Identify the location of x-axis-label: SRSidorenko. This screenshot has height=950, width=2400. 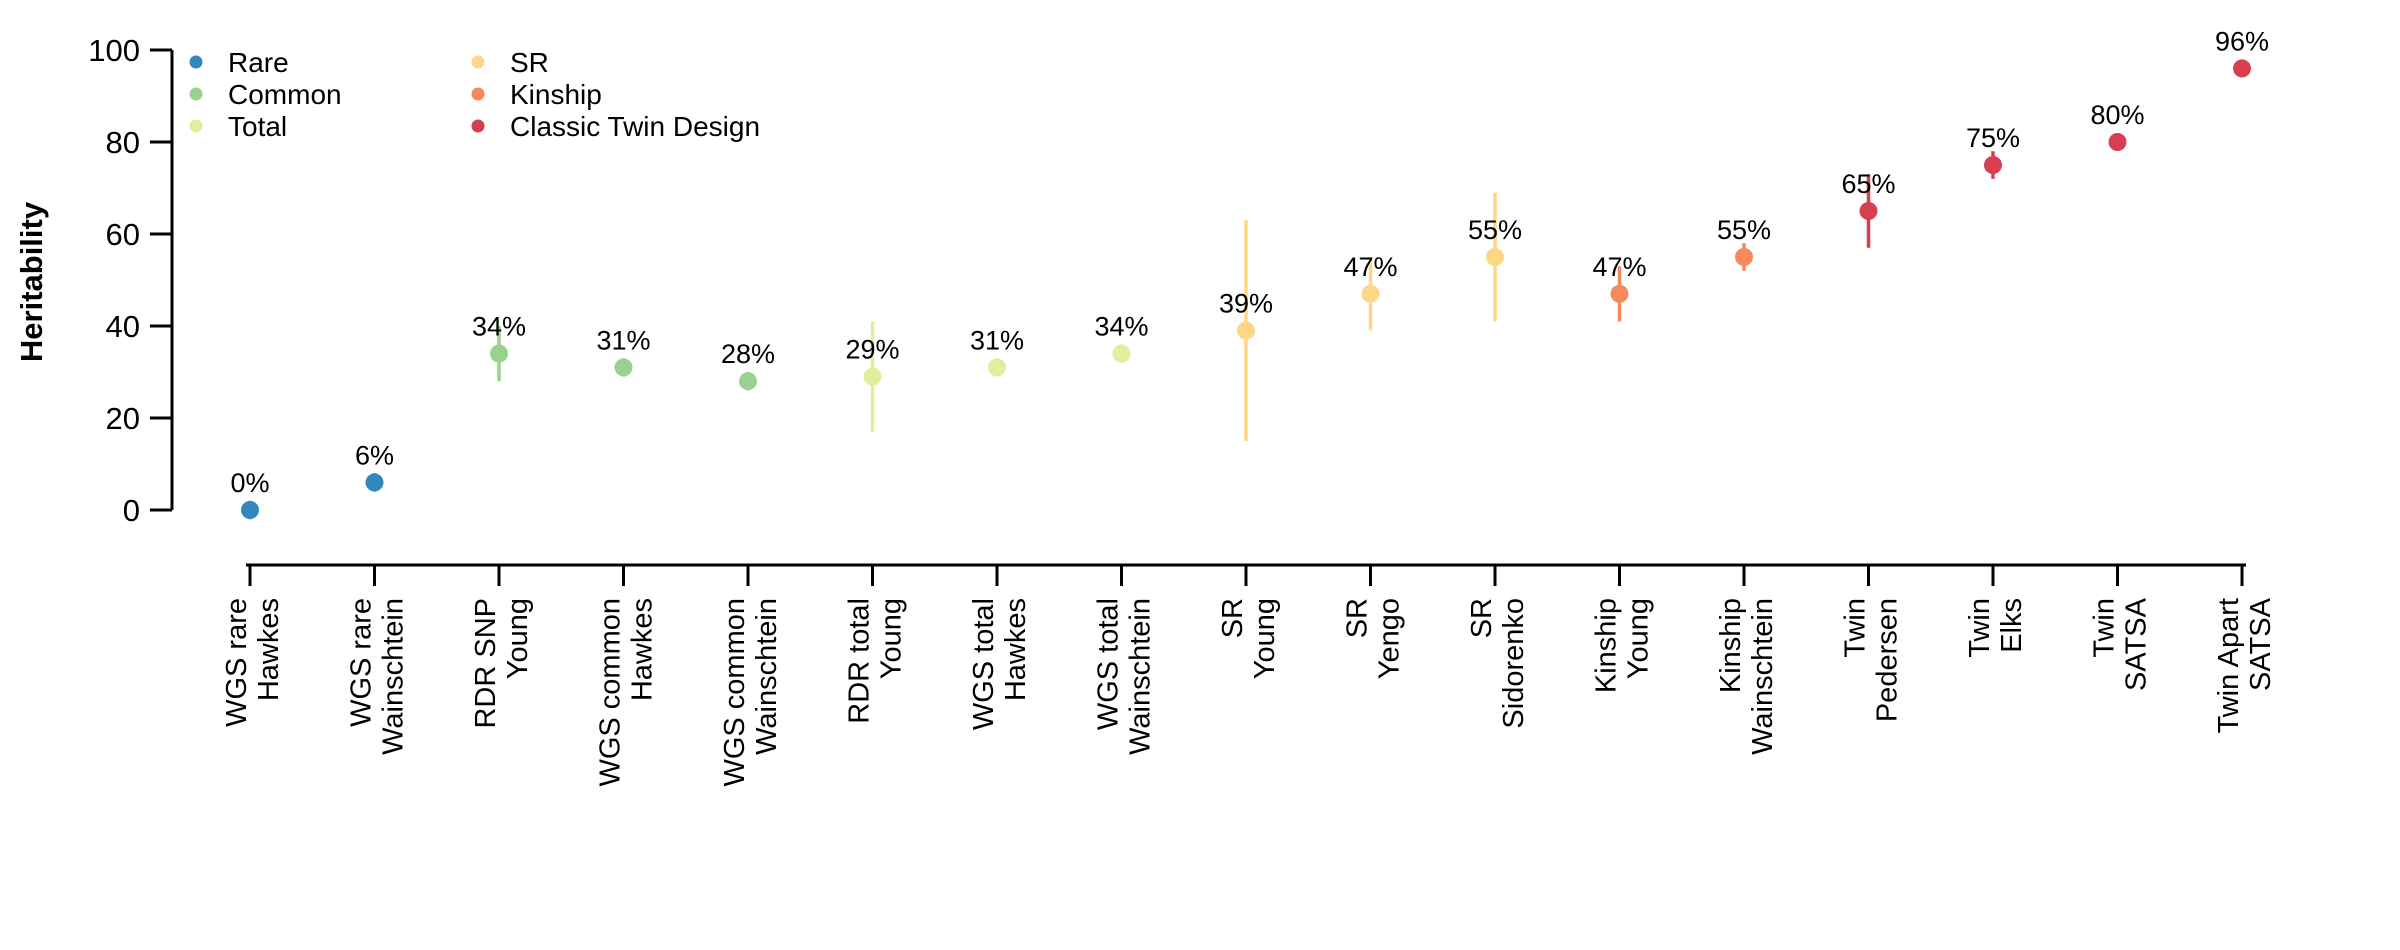
(1498, 663).